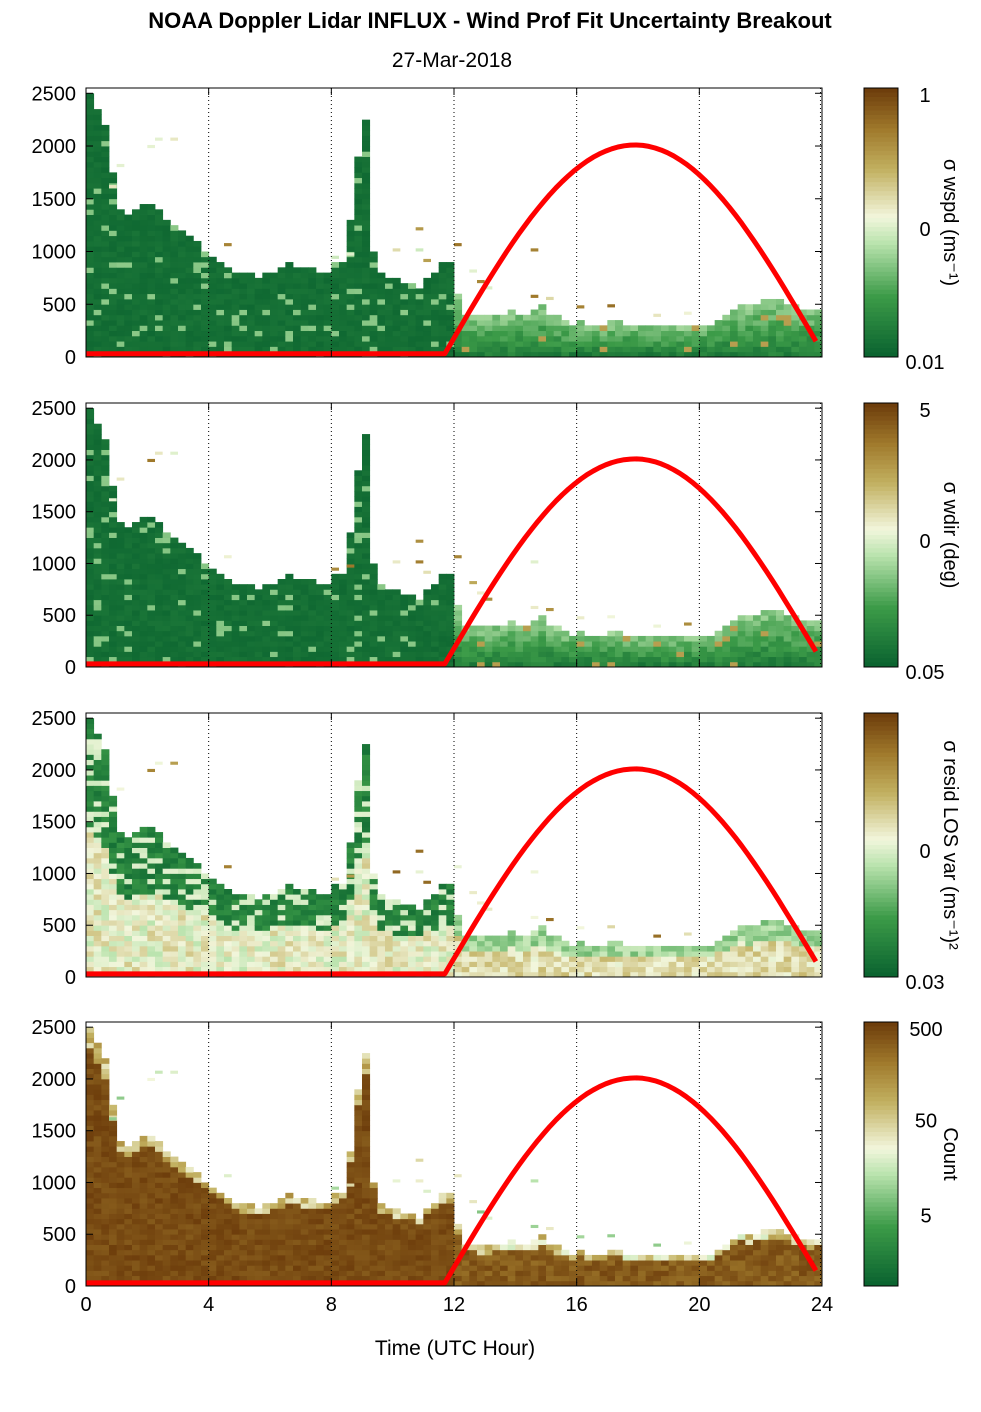 The width and height of the screenshot is (981, 1412). Describe the element at coordinates (54, 823) in the screenshot. I see `y-tick-label: 1500` at that location.